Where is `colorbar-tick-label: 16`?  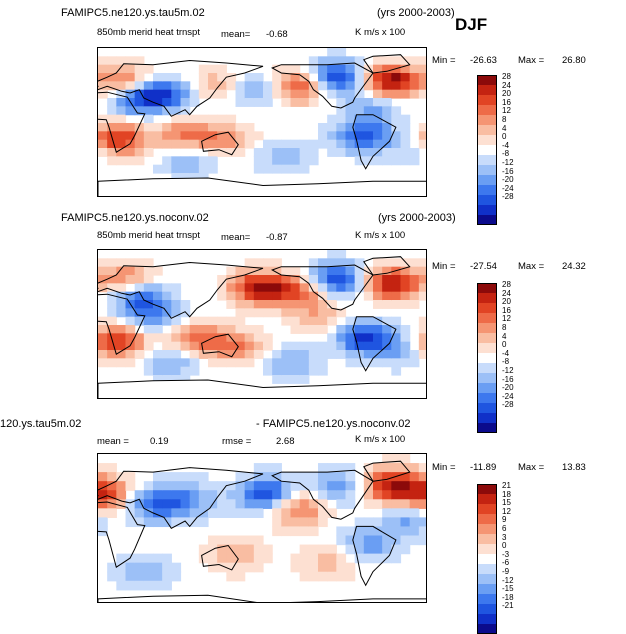 colorbar-tick-label: 16 is located at coordinates (506, 102).